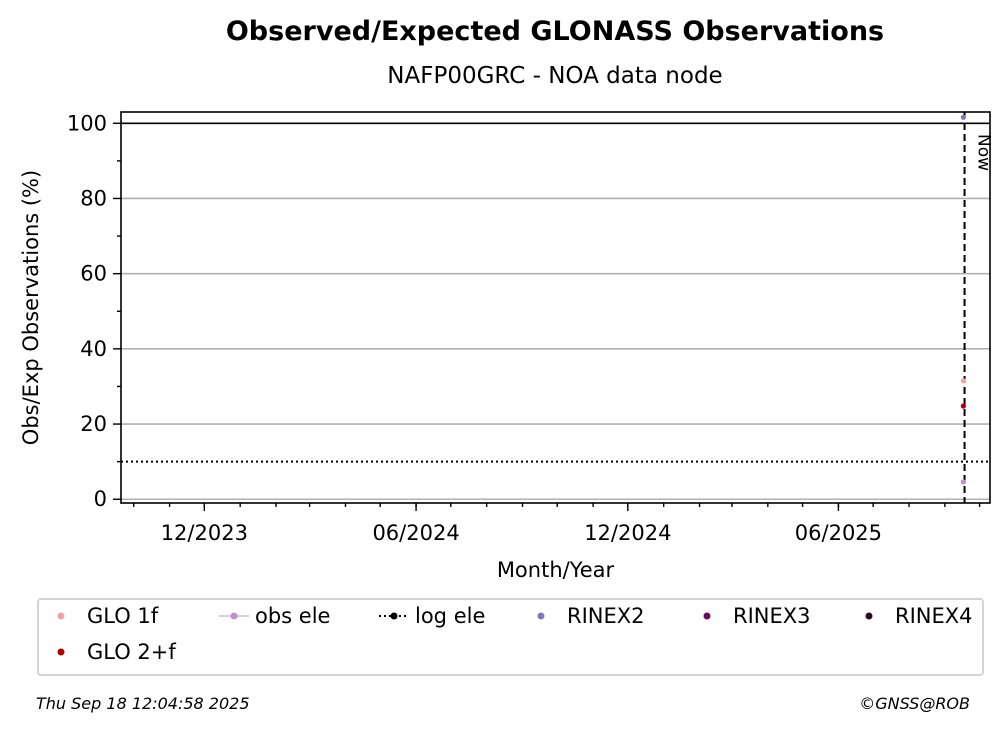 The image size is (1008, 734). What do you see at coordinates (93, 198) in the screenshot?
I see `y-tick-label: 80` at bounding box center [93, 198].